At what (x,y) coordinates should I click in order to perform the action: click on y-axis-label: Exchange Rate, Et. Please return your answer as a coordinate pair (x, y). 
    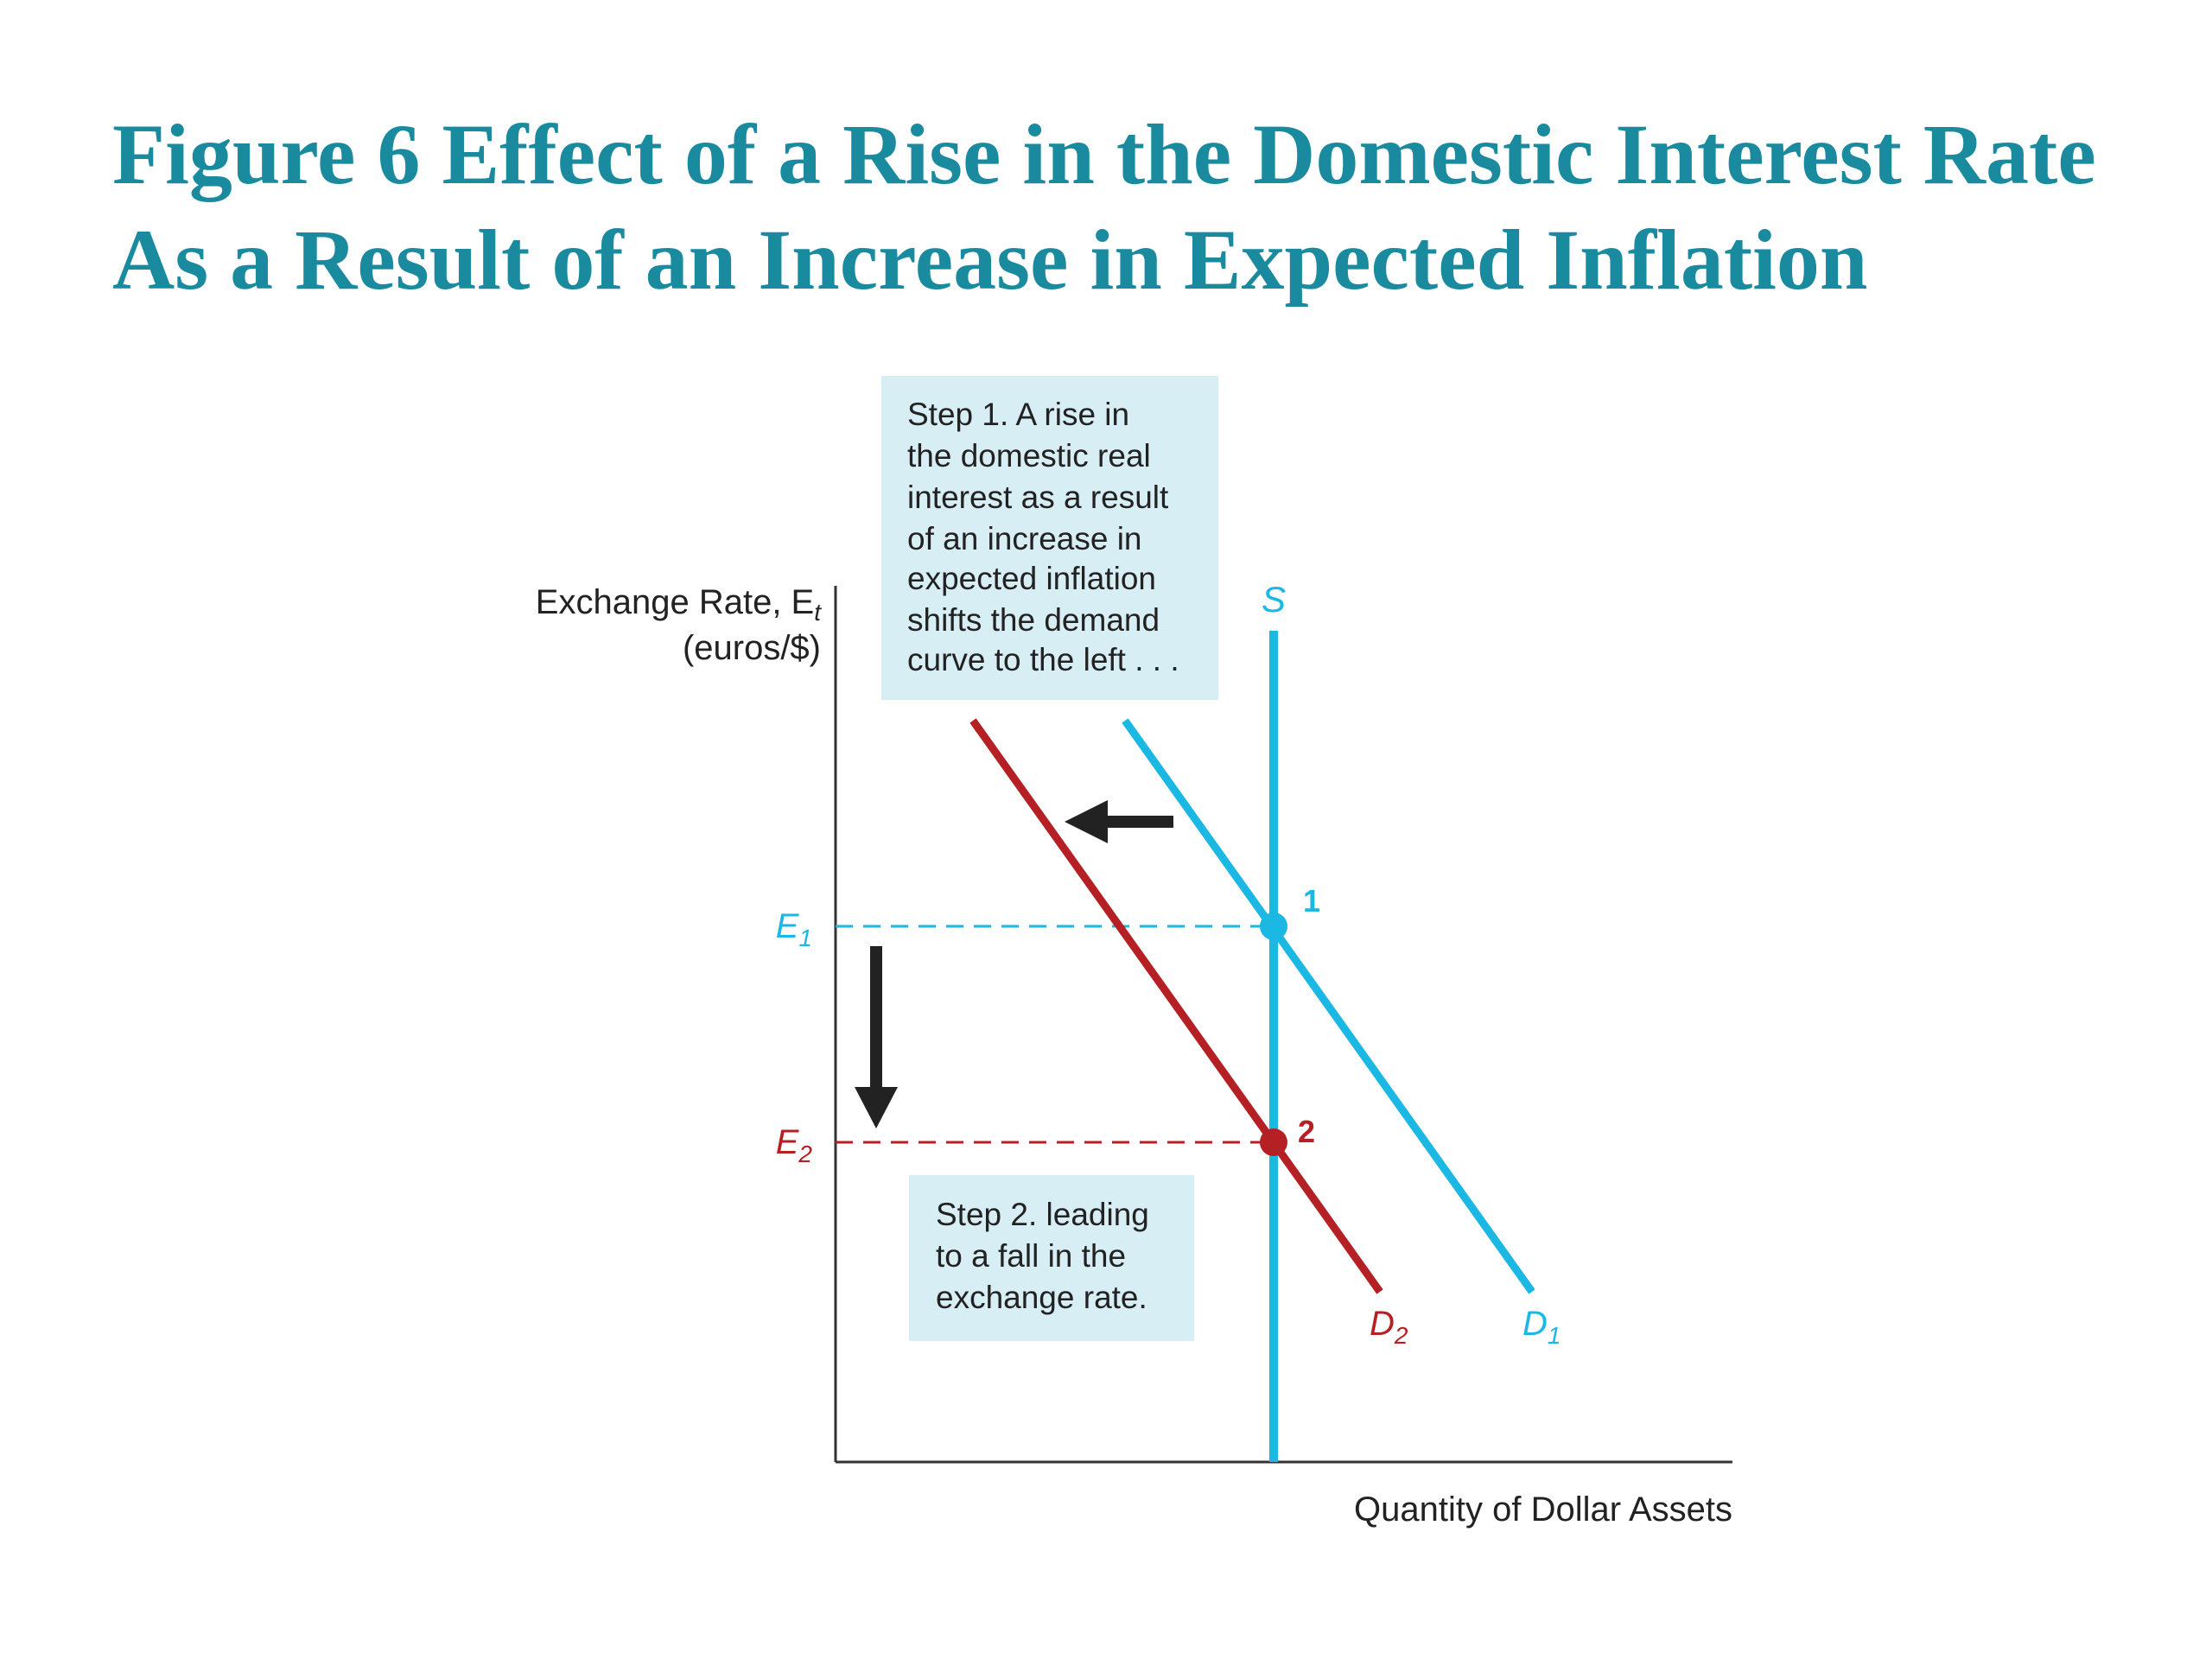
    Looking at the image, I should click on (679, 604).